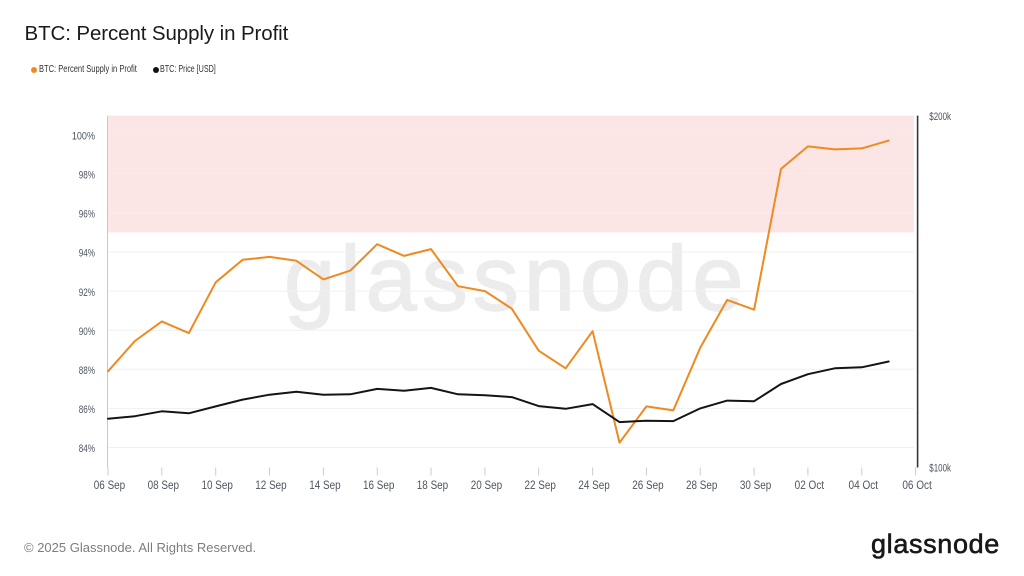 This screenshot has width=1024, height=576. What do you see at coordinates (647, 486) in the screenshot?
I see `svg-text: 26 Sep` at bounding box center [647, 486].